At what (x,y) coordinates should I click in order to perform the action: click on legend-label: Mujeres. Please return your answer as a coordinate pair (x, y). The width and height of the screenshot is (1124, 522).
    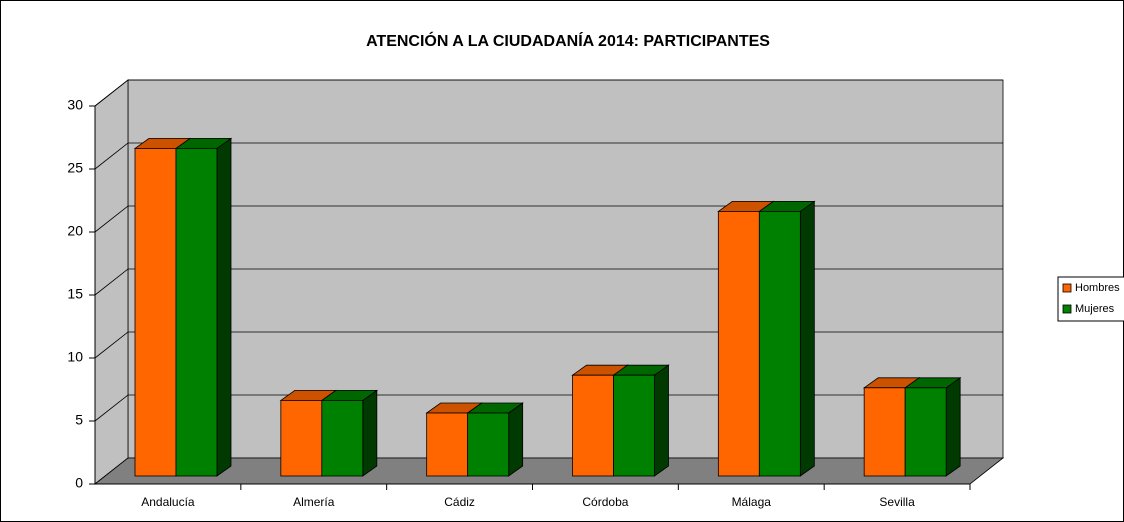
    Looking at the image, I should click on (1095, 309).